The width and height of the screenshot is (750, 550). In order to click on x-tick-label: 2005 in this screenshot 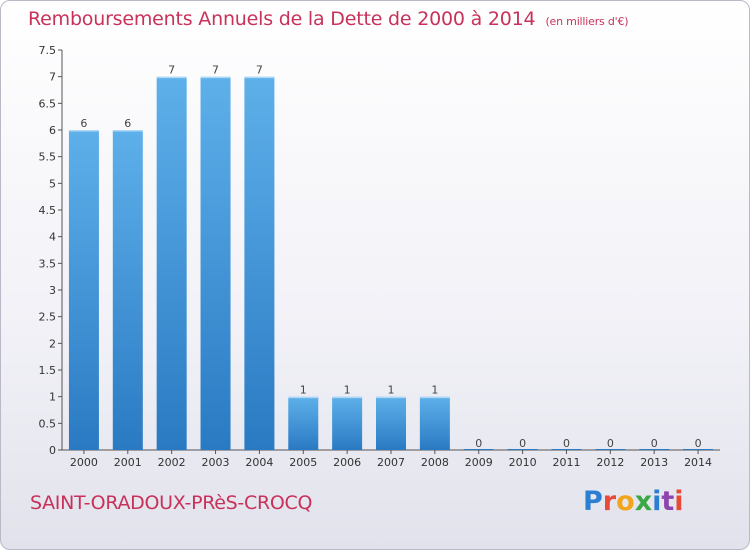, I will do `click(303, 462)`.